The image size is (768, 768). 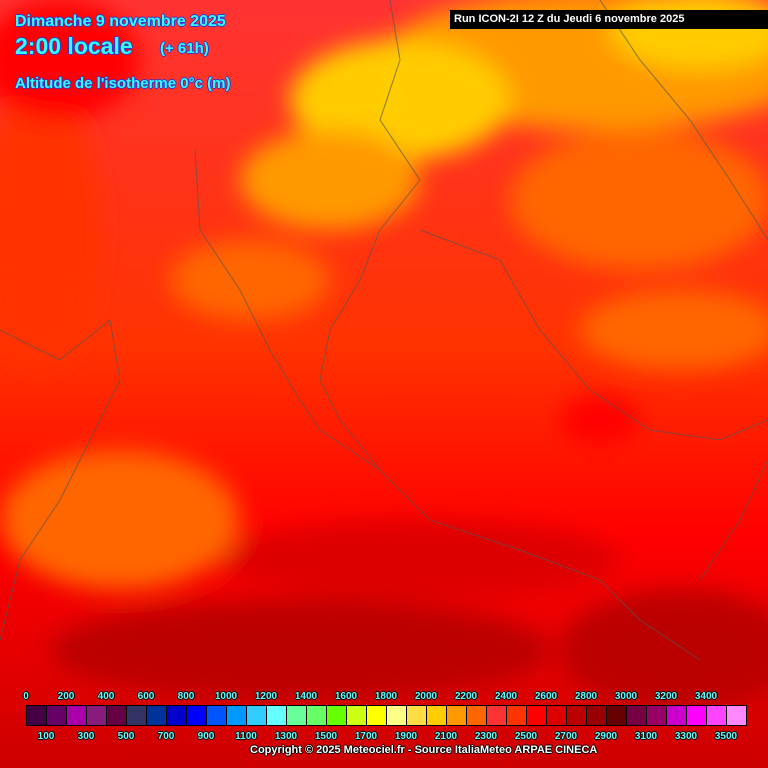 I want to click on legend-label: 1700, so click(x=366, y=736).